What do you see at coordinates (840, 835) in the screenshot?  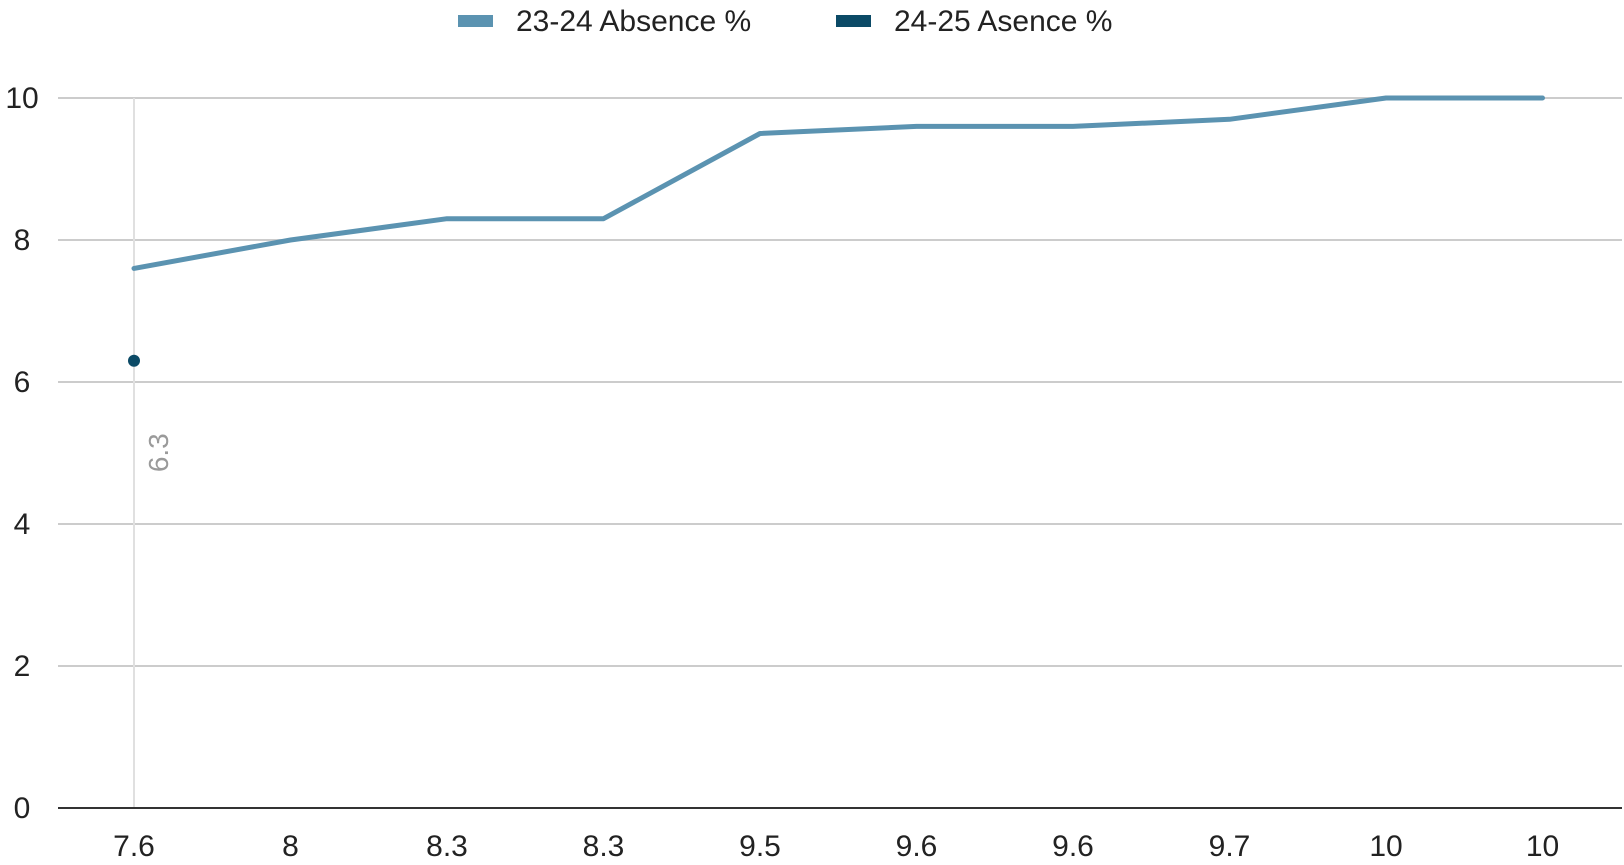 I see `x-axis: 7.6 8 8.3 8.3 9.5 9.6 9.6 9.7 10 10` at bounding box center [840, 835].